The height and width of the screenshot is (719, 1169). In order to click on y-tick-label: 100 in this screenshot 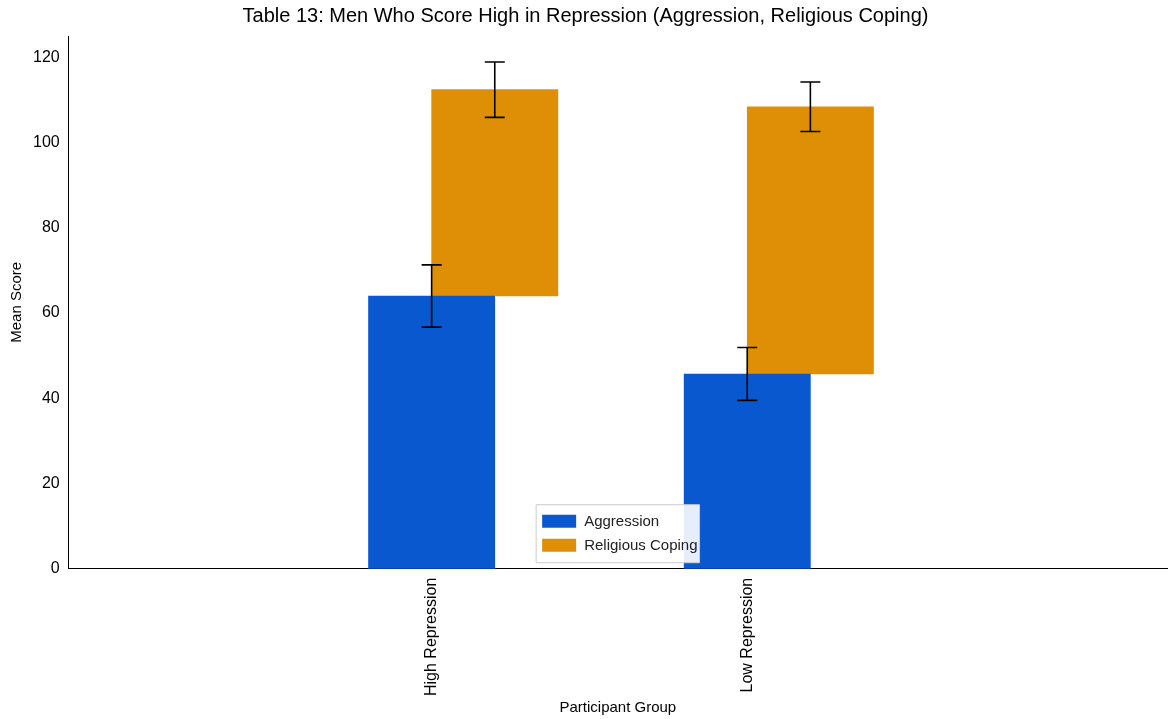, I will do `click(46, 141)`.